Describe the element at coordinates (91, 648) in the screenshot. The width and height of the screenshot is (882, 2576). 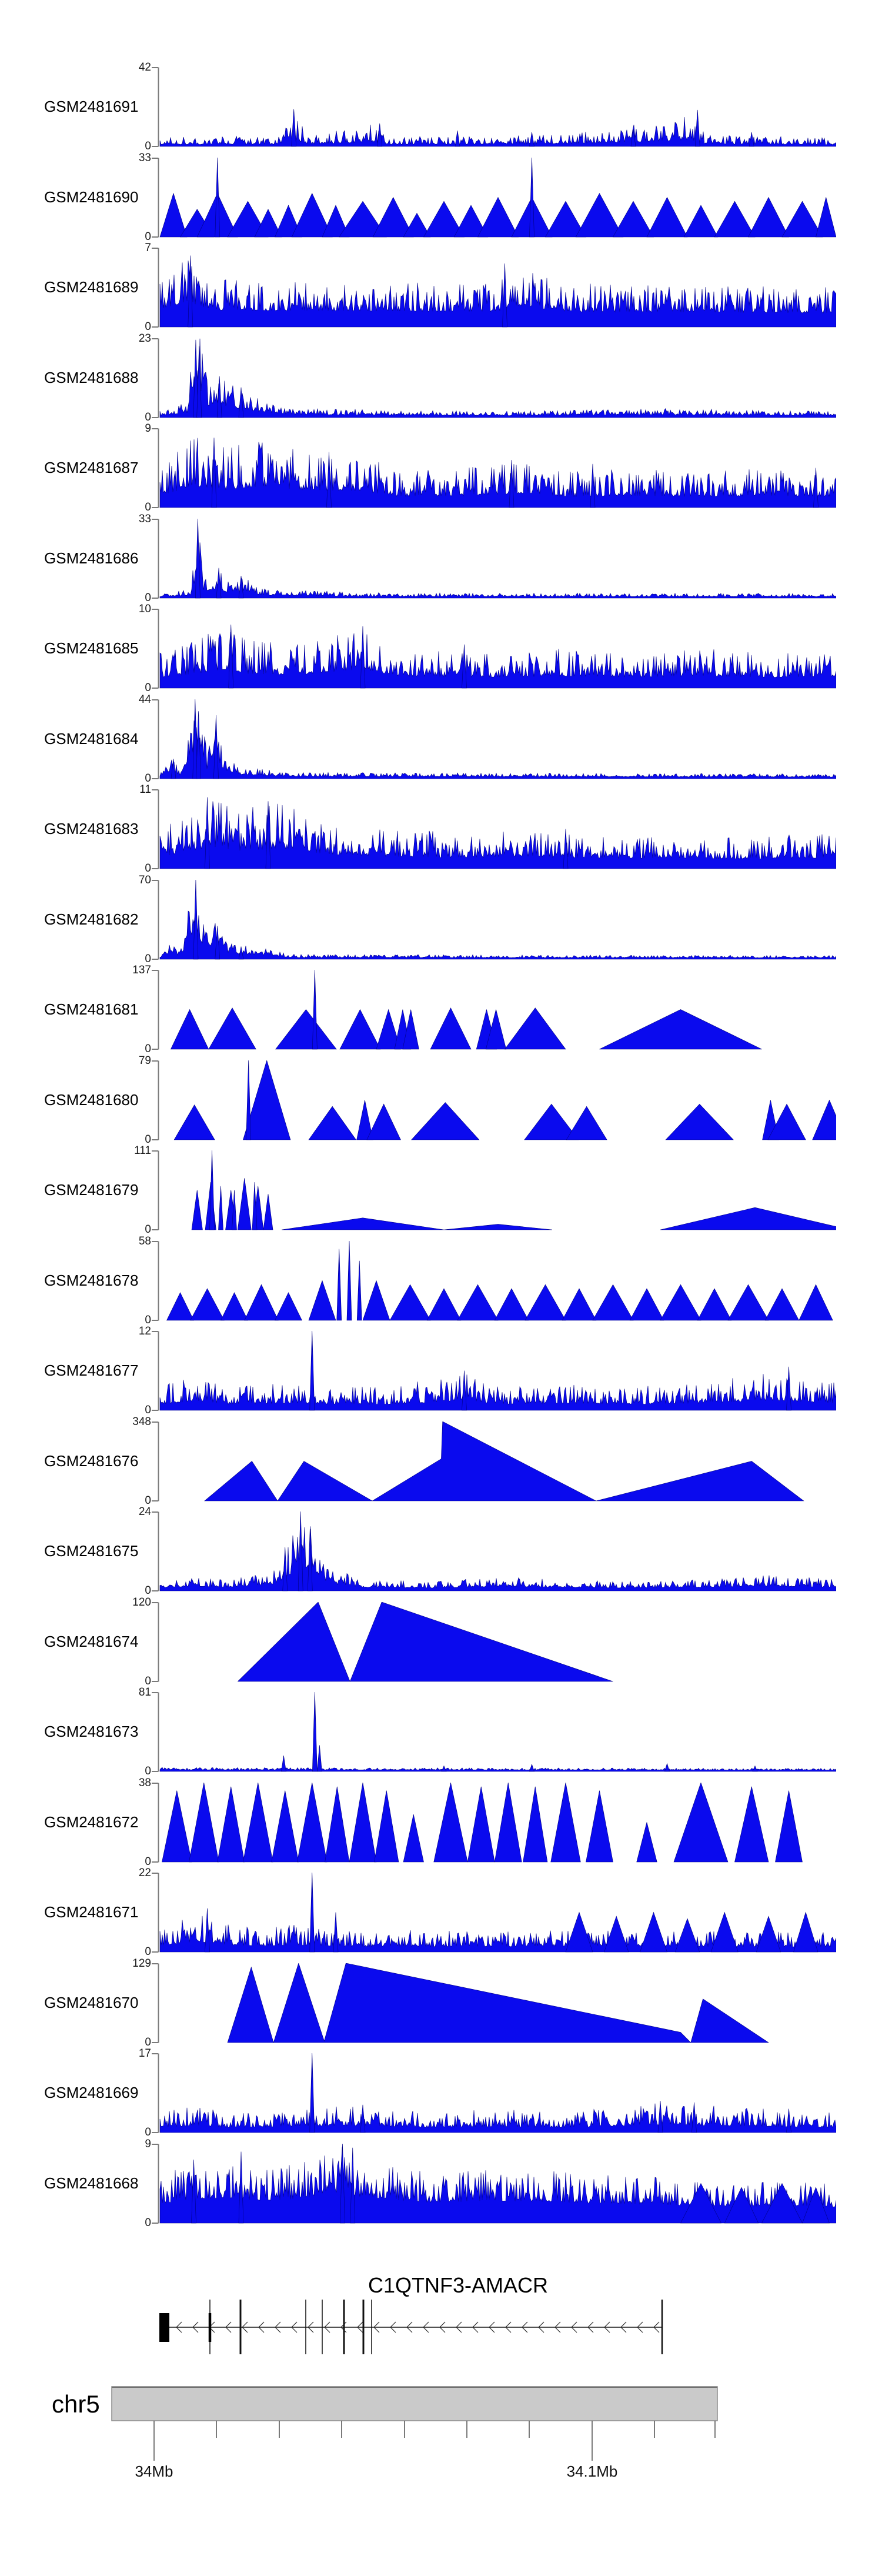
I see `track-label: GSM2481685` at that location.